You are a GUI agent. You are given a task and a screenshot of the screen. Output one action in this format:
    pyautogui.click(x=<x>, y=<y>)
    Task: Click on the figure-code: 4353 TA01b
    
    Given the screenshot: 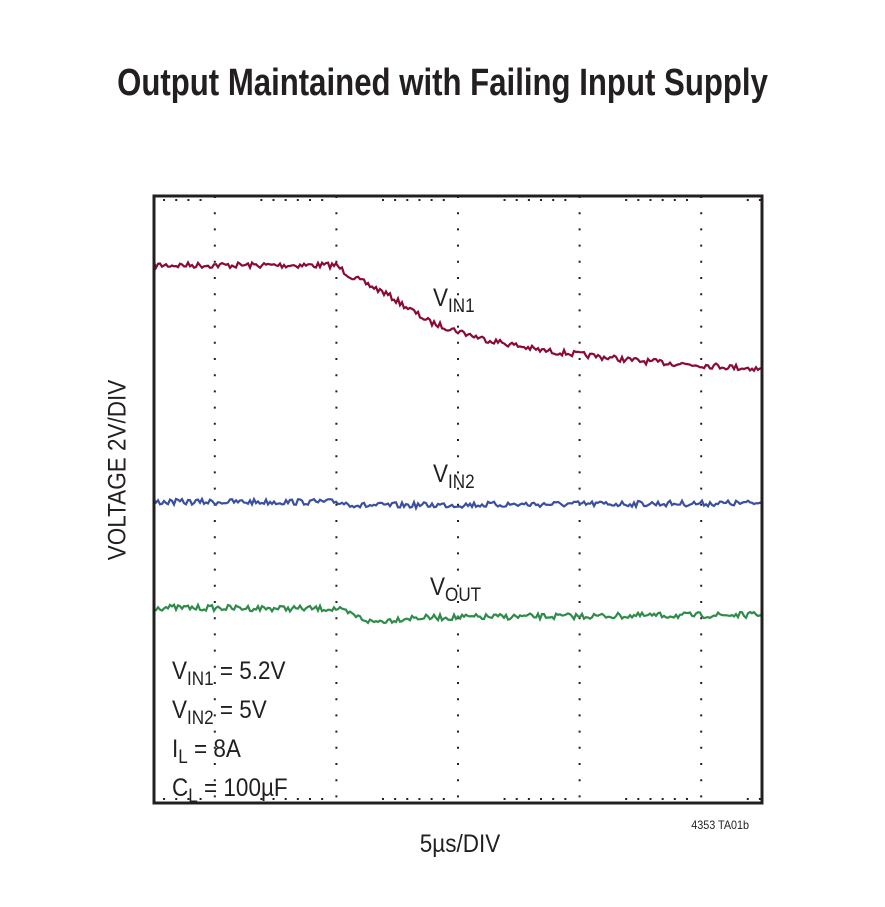 What is the action you would take?
    pyautogui.click(x=720, y=825)
    